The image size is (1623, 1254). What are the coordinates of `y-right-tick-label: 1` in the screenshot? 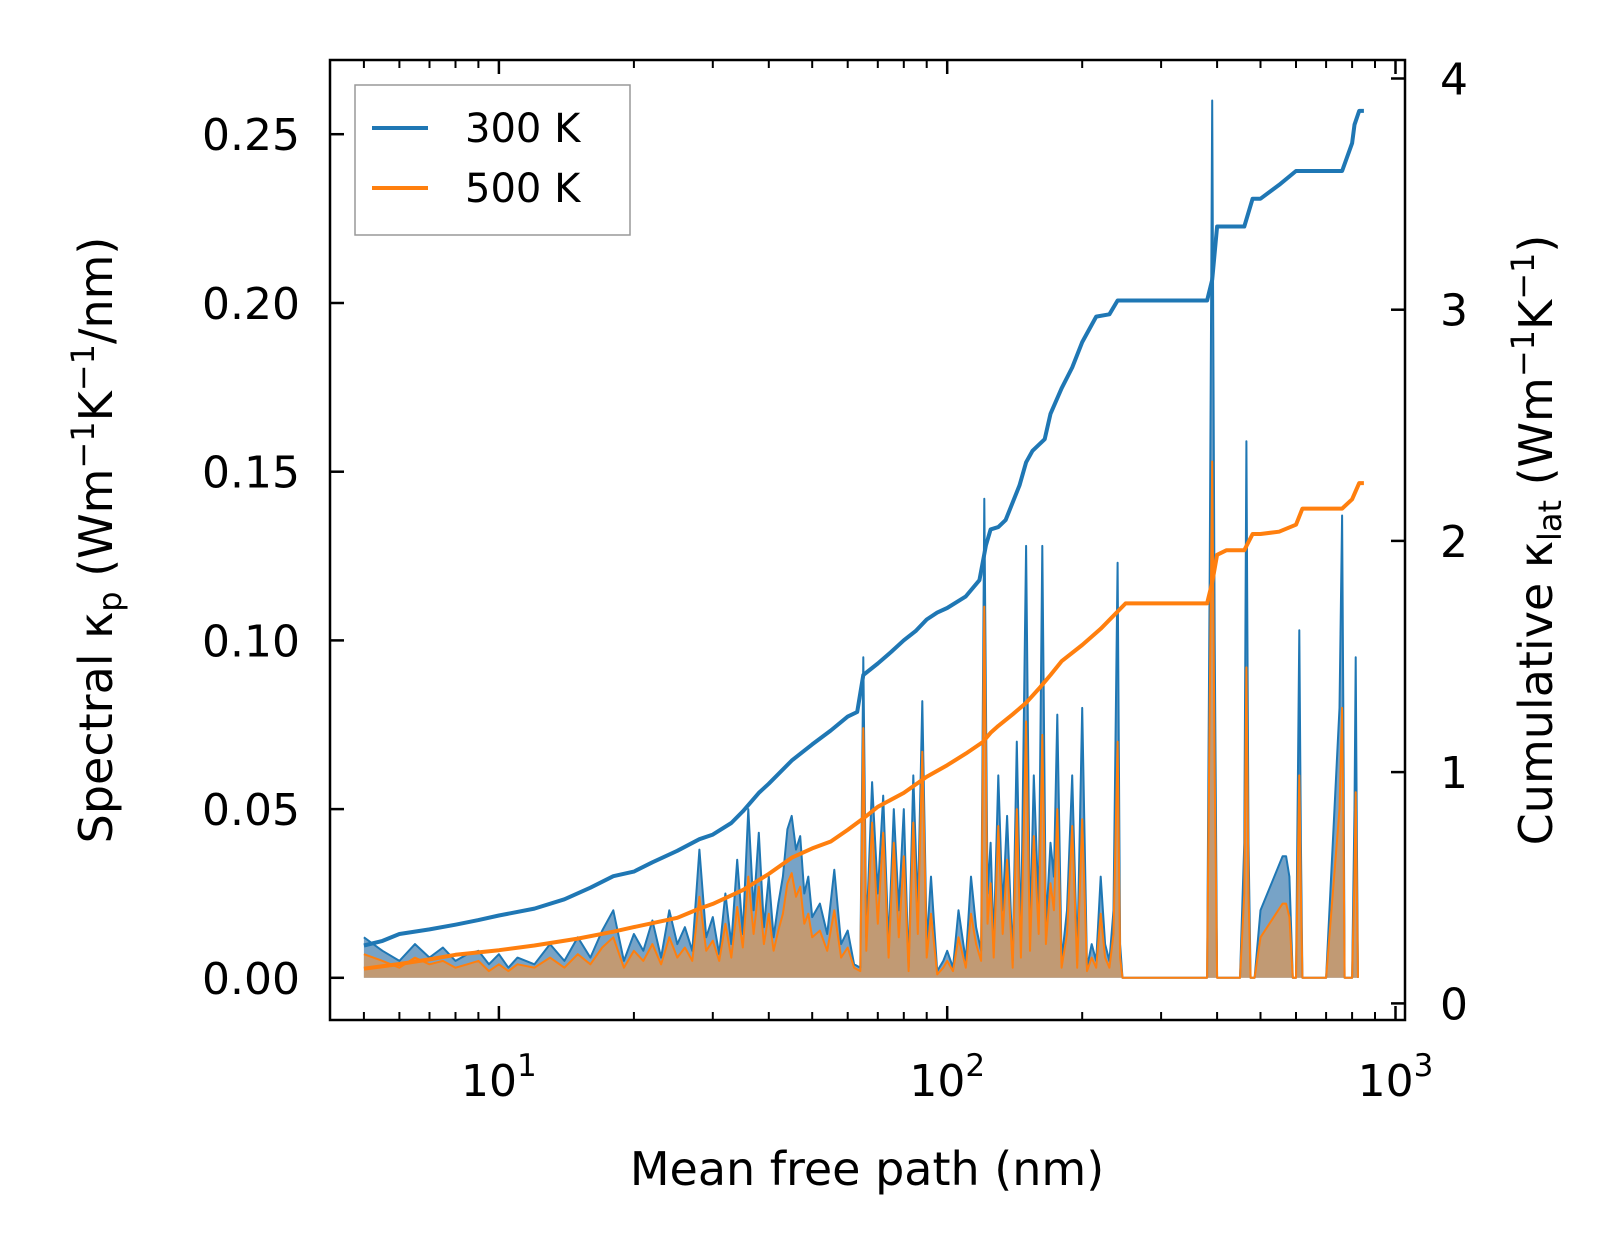 It's located at (1454, 773).